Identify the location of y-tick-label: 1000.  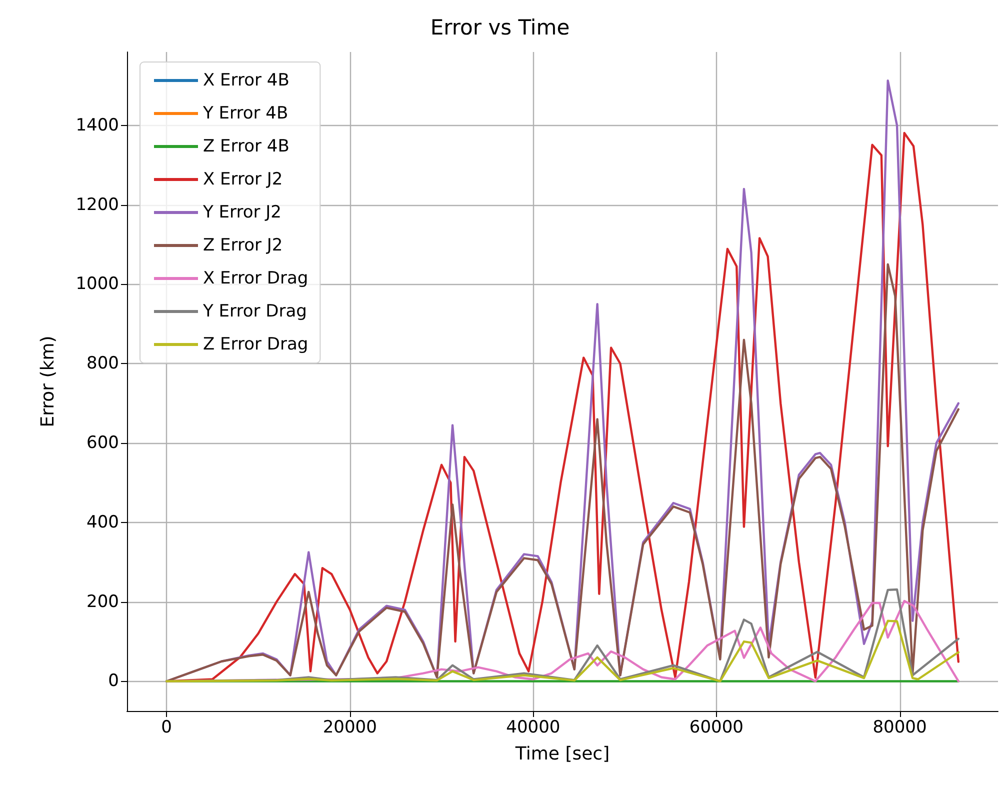
(97, 284).